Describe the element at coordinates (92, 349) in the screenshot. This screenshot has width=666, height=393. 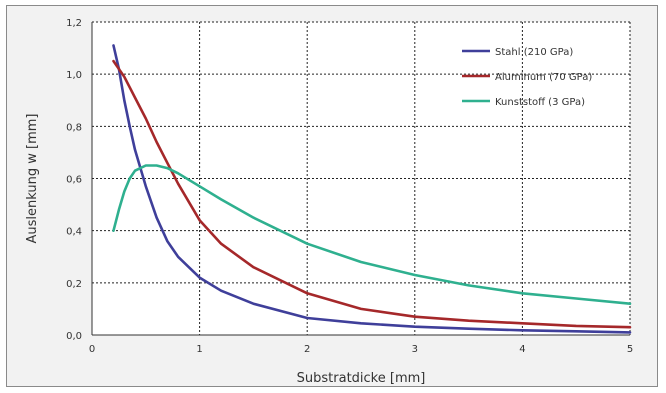
I see `x-tick-label: 0` at that location.